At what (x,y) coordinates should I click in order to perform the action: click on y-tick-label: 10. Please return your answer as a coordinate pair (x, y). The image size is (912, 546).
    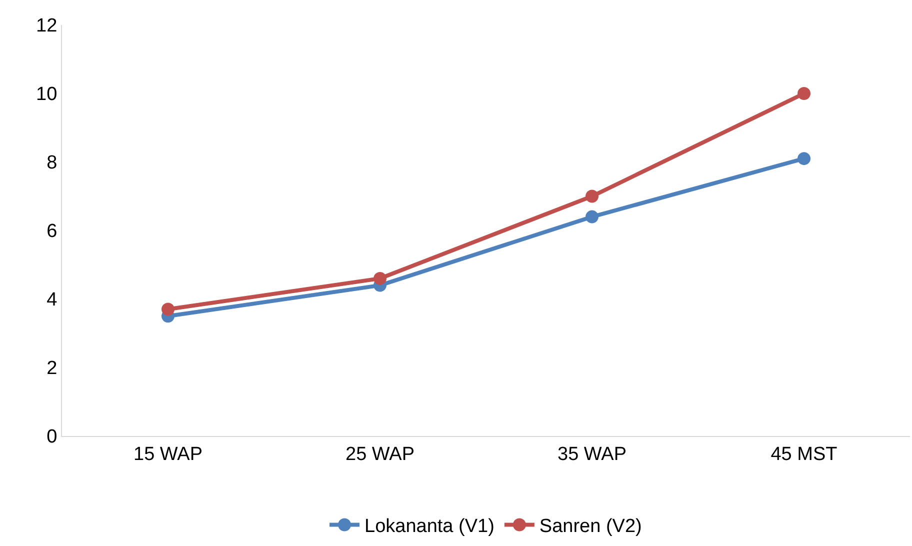
    Looking at the image, I should click on (47, 95).